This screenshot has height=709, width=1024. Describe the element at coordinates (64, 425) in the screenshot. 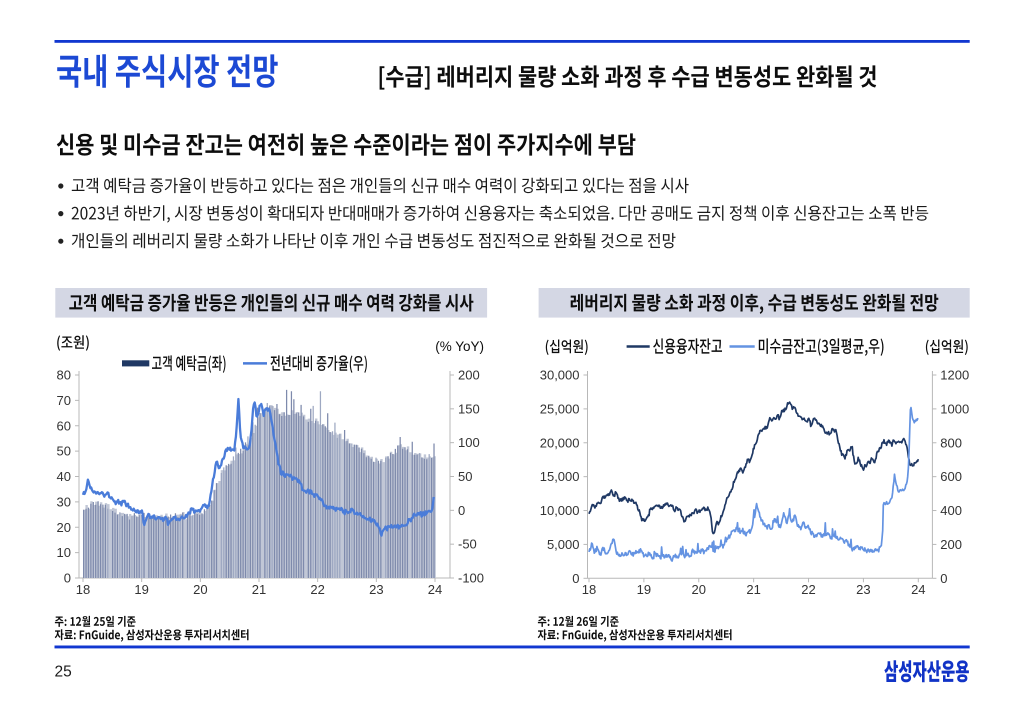

I see `svg-text: 60` at that location.